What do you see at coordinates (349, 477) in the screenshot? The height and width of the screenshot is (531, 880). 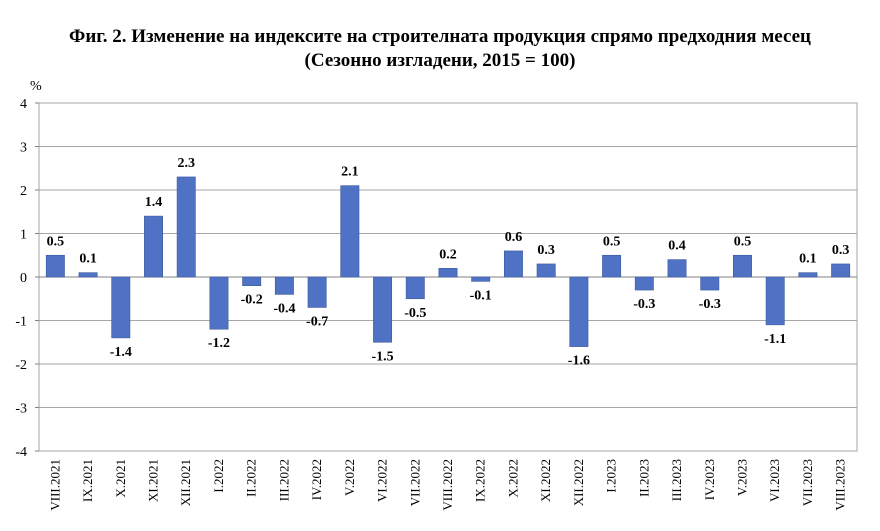 I see `x-tick-label: V.2022` at bounding box center [349, 477].